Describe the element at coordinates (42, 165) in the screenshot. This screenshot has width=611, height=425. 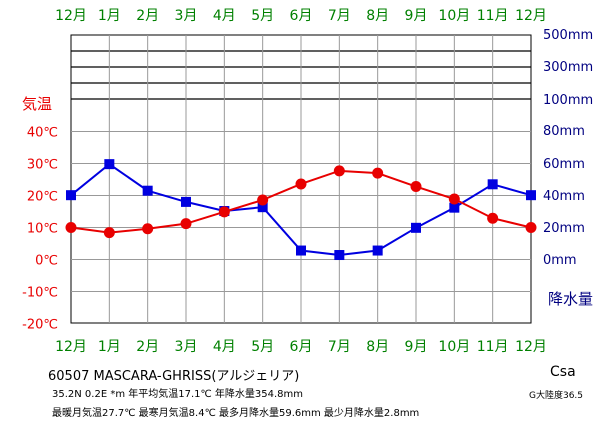
I see `temperature-tick-label: 30℃` at that location.